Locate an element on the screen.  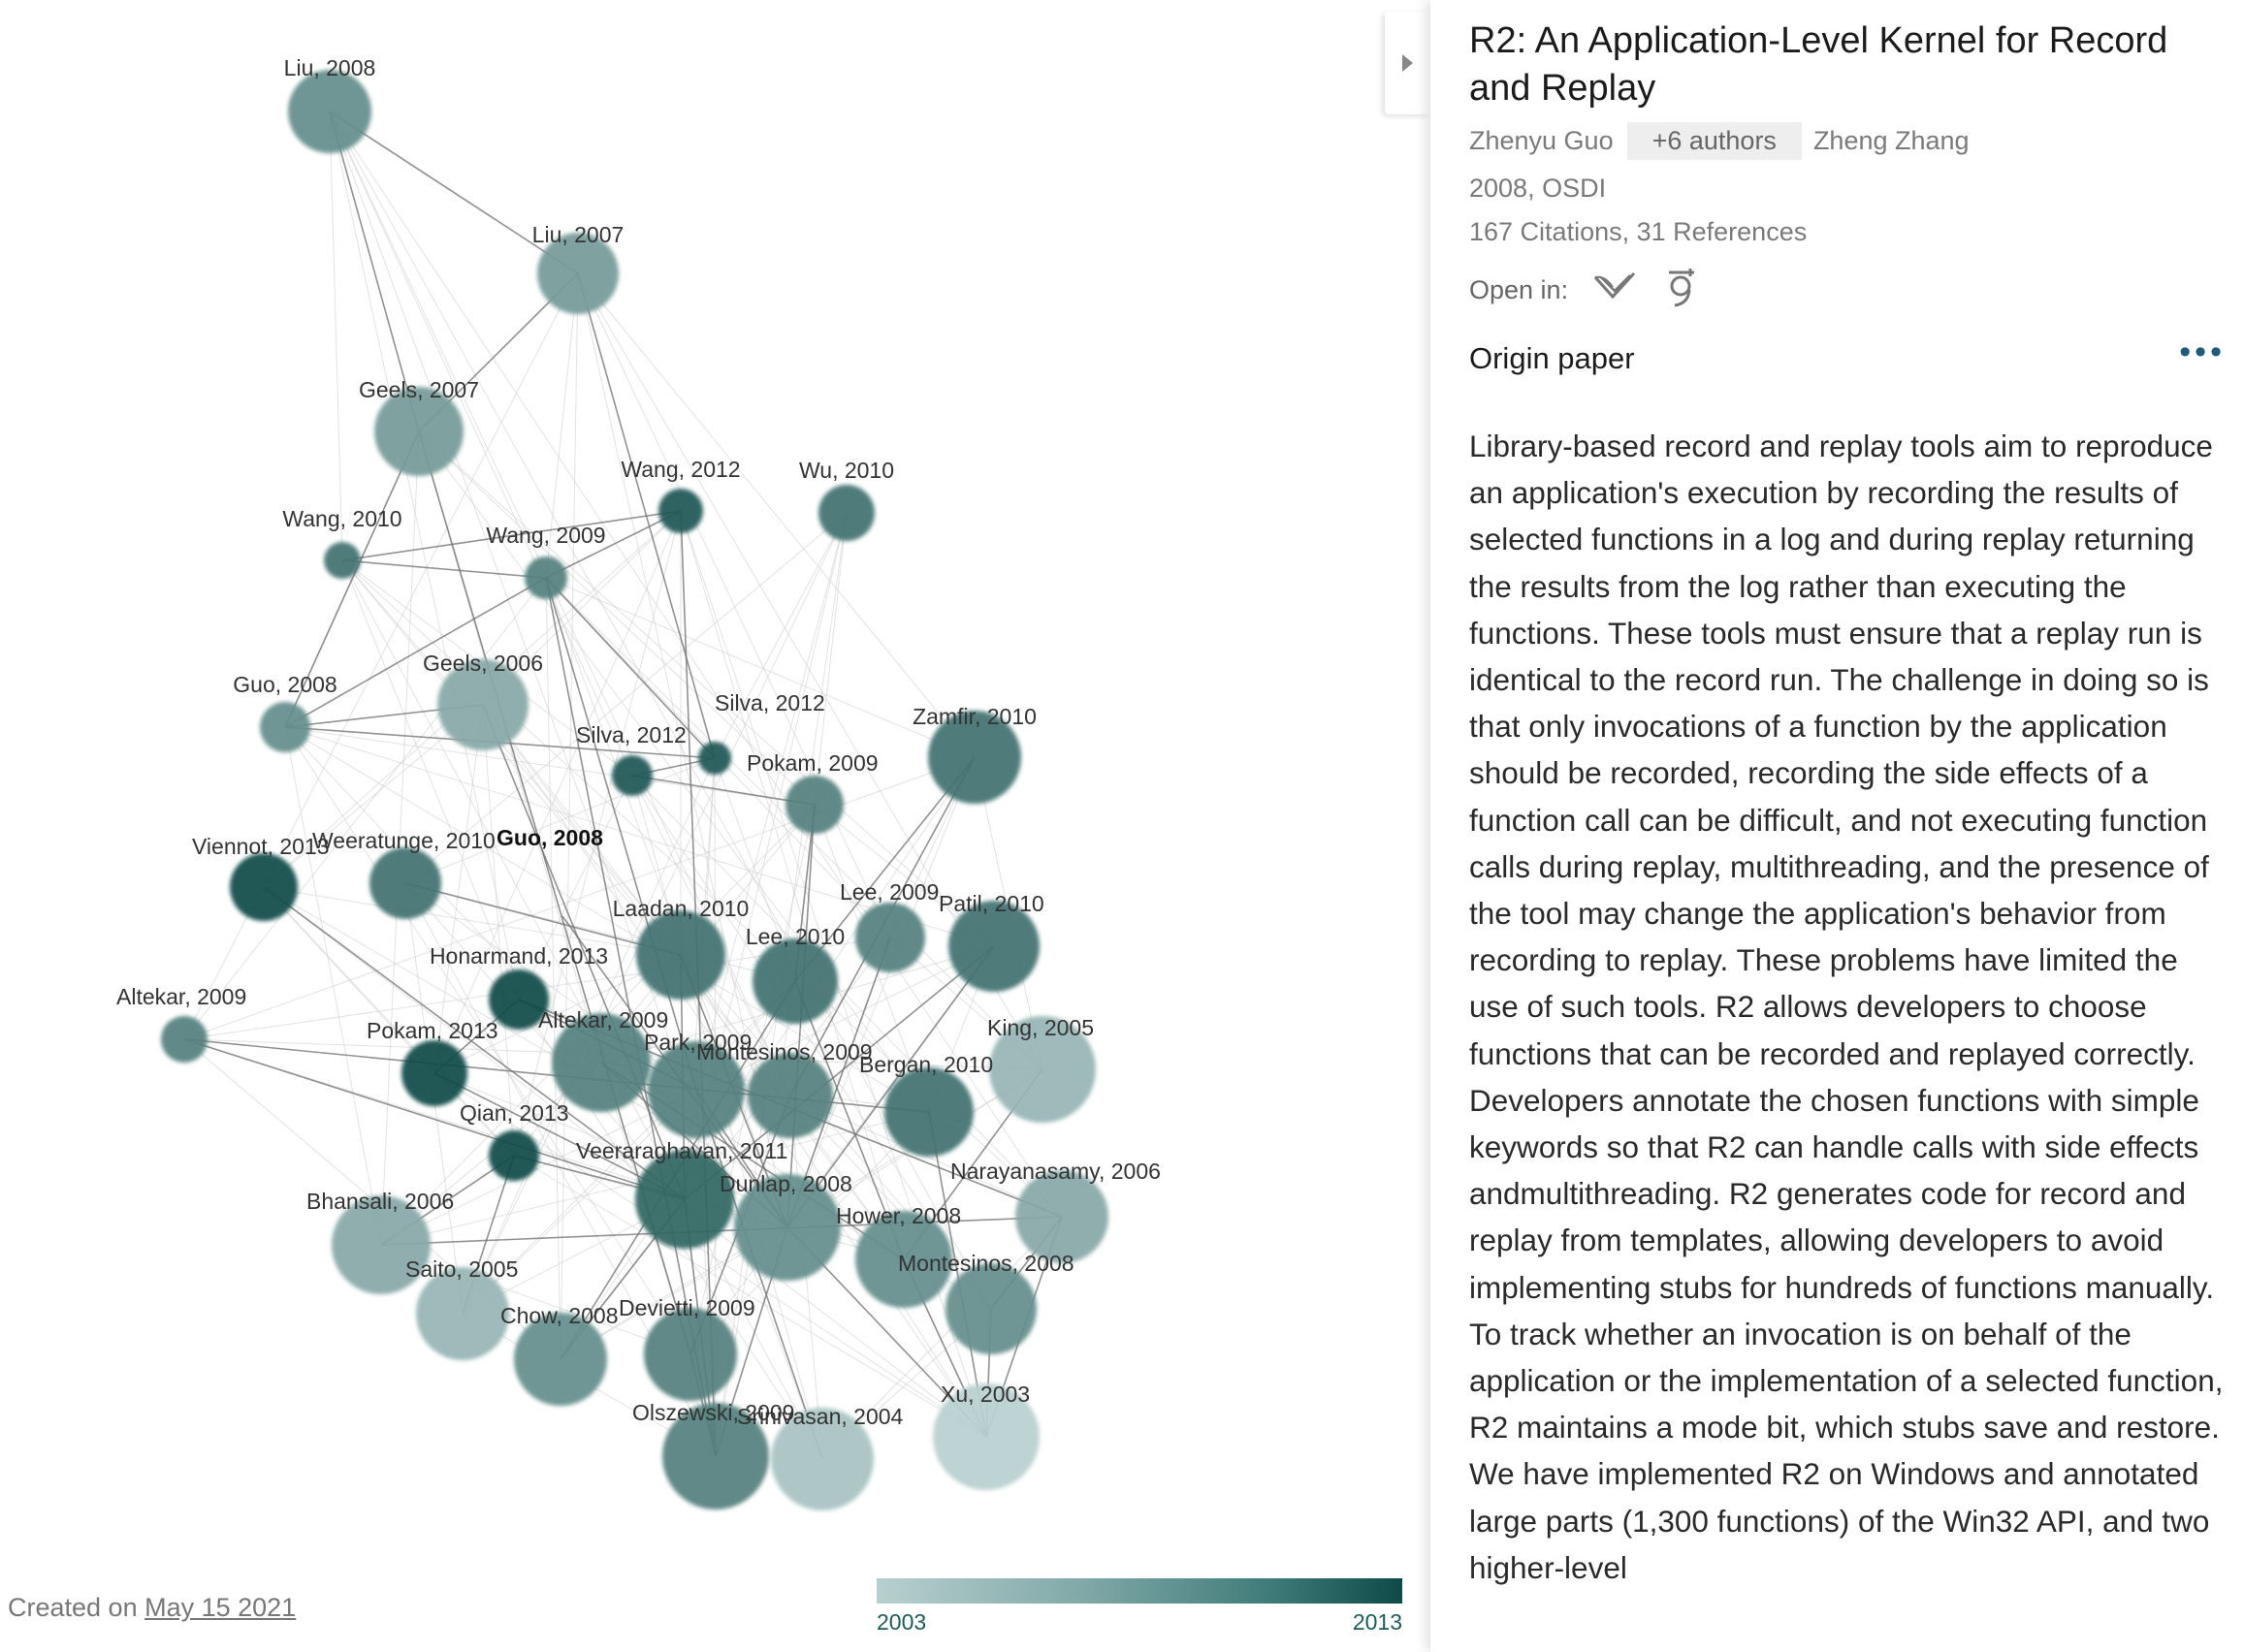
paper-node-label: Montesinos, 2009 is located at coordinates (784, 1051).